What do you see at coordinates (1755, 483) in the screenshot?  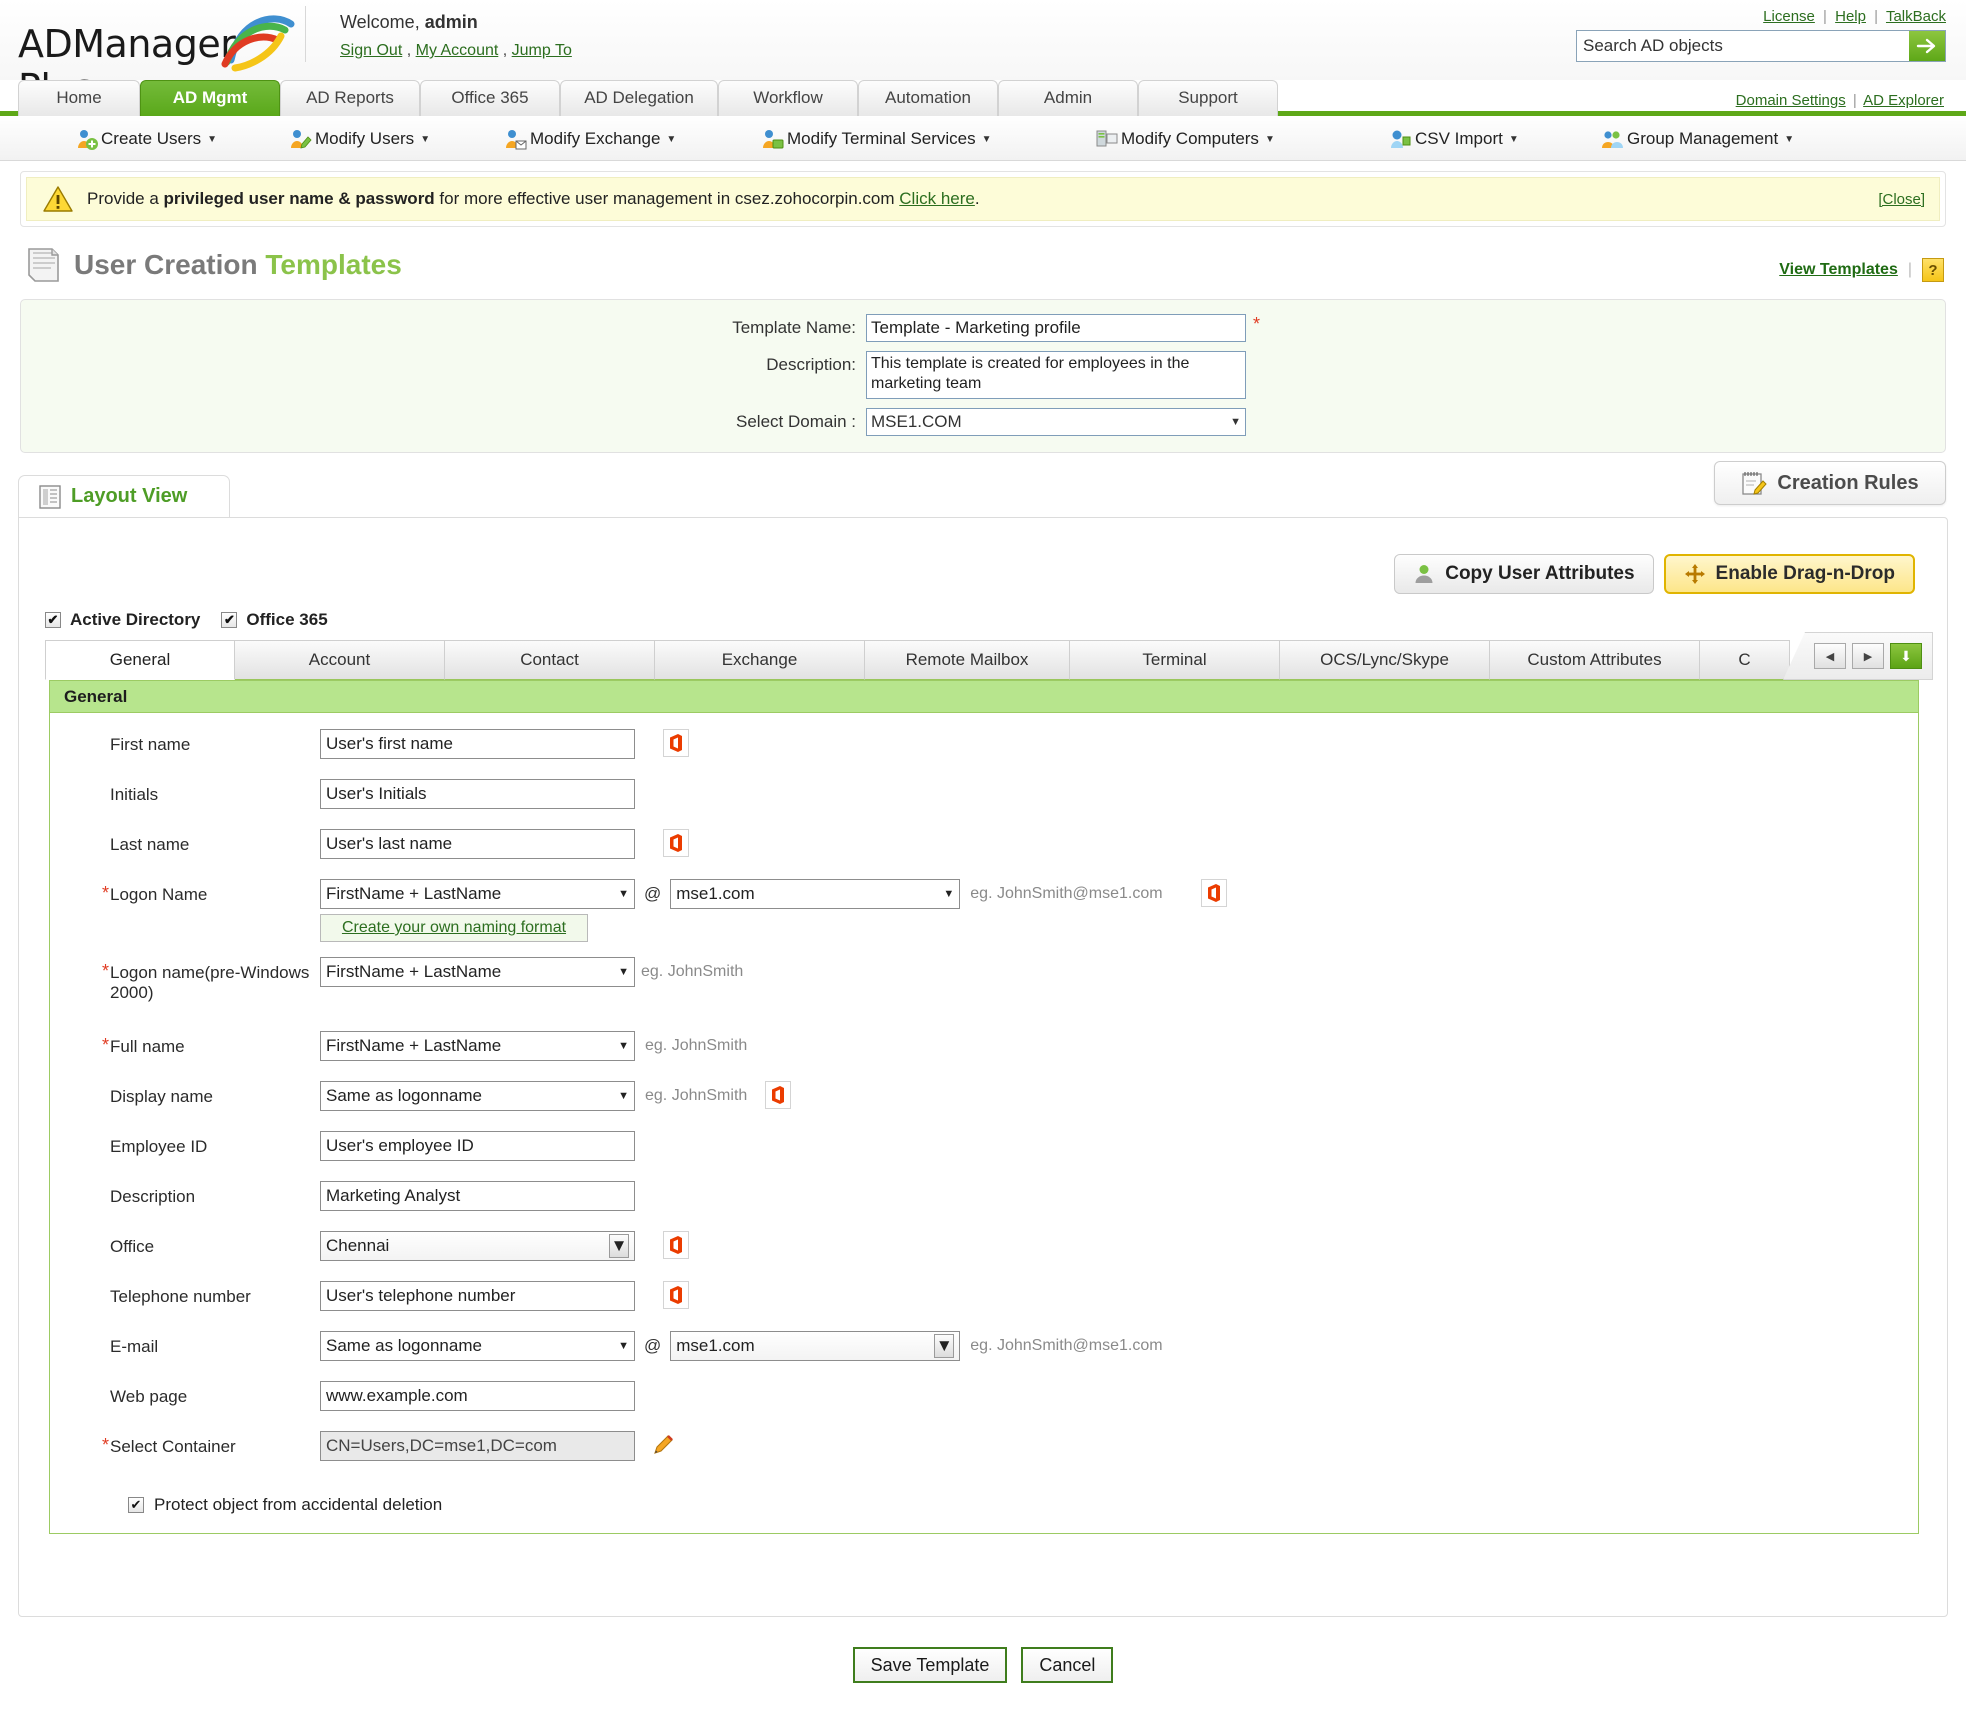 I see `creation-rules-icon` at bounding box center [1755, 483].